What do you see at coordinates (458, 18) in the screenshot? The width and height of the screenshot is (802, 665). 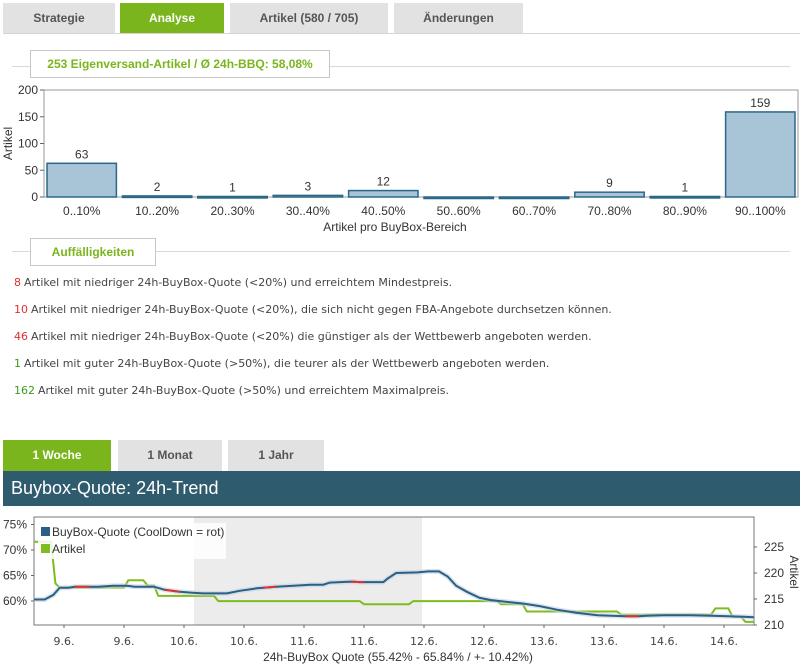 I see `tab-aenderungen: Änderungen` at bounding box center [458, 18].